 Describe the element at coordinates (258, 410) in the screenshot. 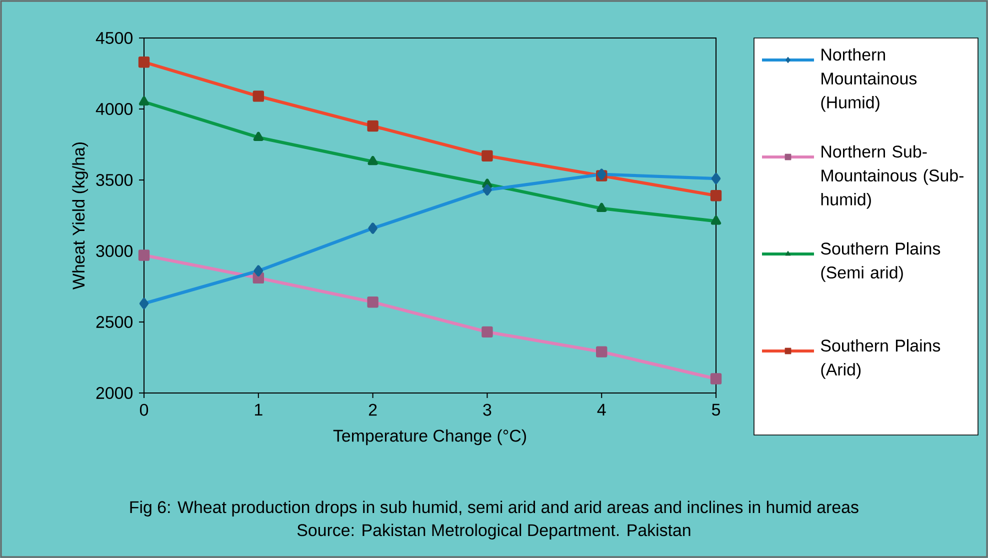

I see `x-tick-label: 1` at that location.